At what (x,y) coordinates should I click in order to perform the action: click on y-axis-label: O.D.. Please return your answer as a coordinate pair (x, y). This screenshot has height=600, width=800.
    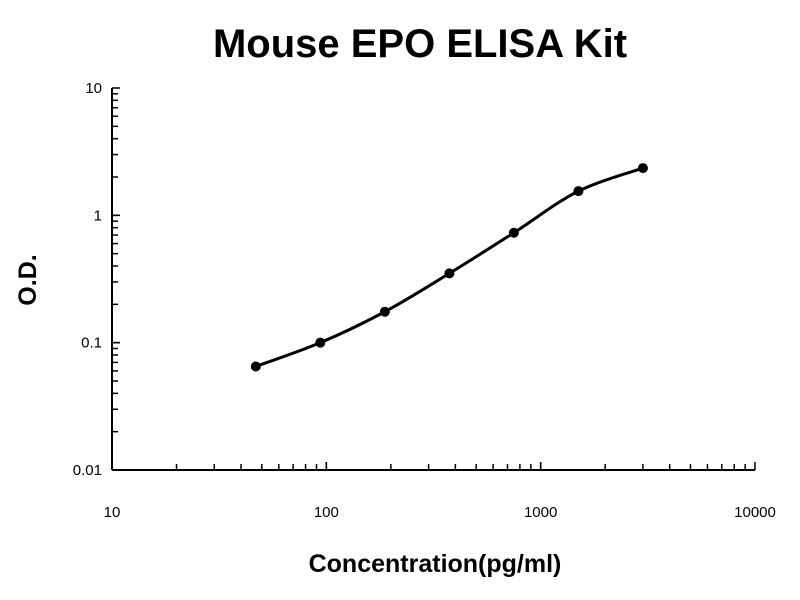
    Looking at the image, I should click on (28, 279).